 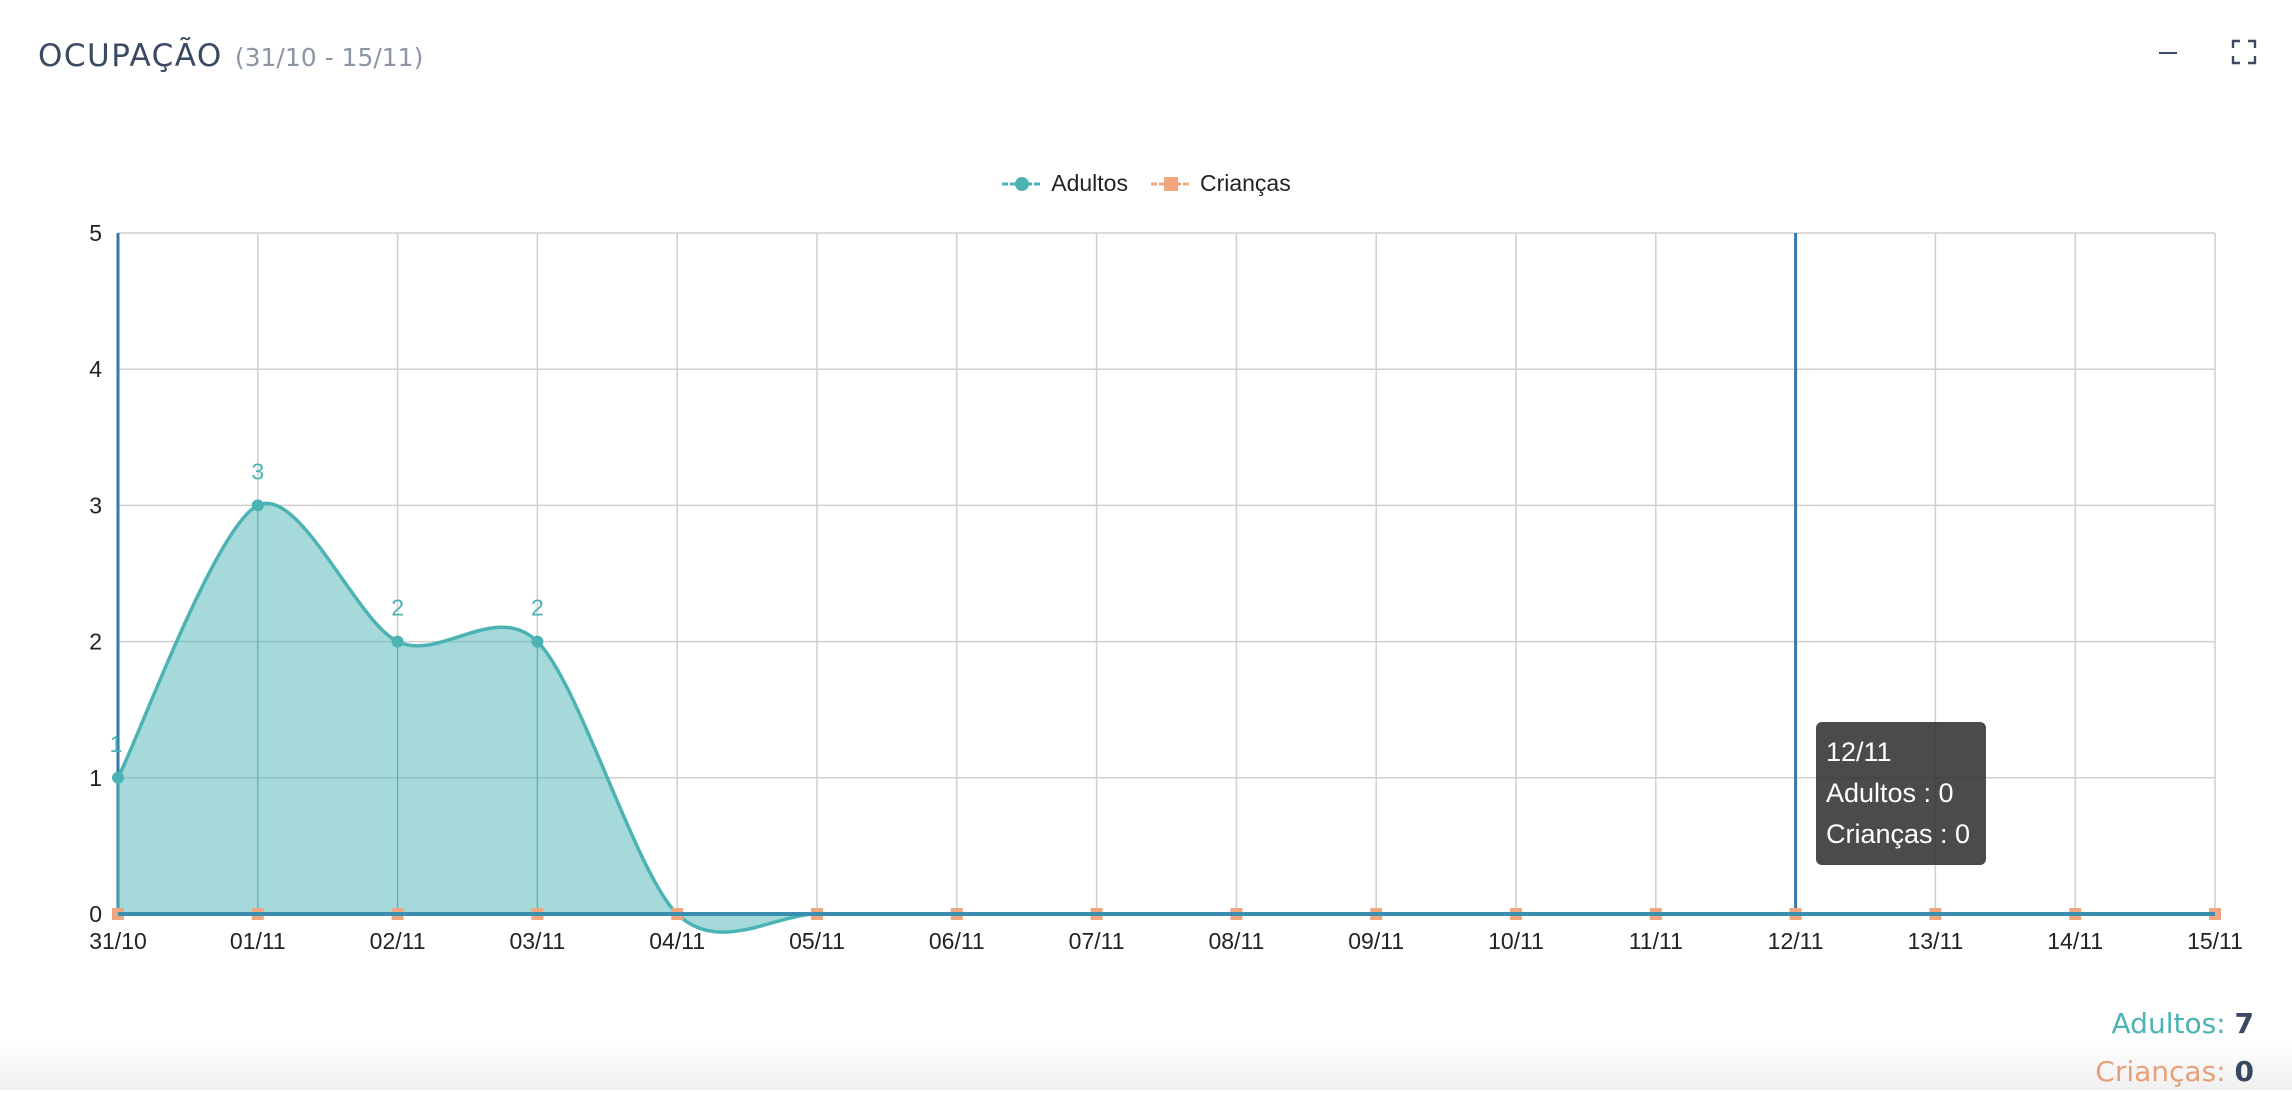 What do you see at coordinates (1796, 941) in the screenshot?
I see `x-tick-label: 12/11` at bounding box center [1796, 941].